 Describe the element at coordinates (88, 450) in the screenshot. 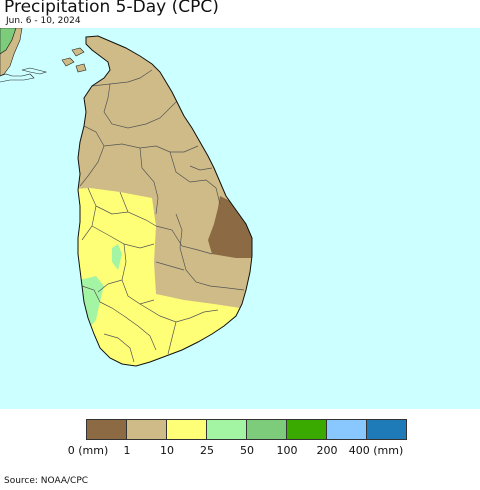

I see `legend-label: 0 (mm)` at that location.